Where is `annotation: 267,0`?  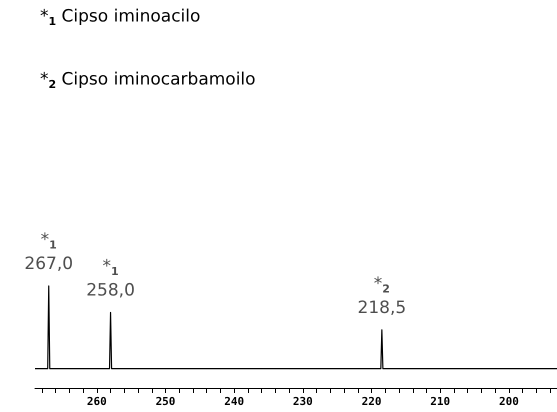 annotation: 267,0 is located at coordinates (49, 264).